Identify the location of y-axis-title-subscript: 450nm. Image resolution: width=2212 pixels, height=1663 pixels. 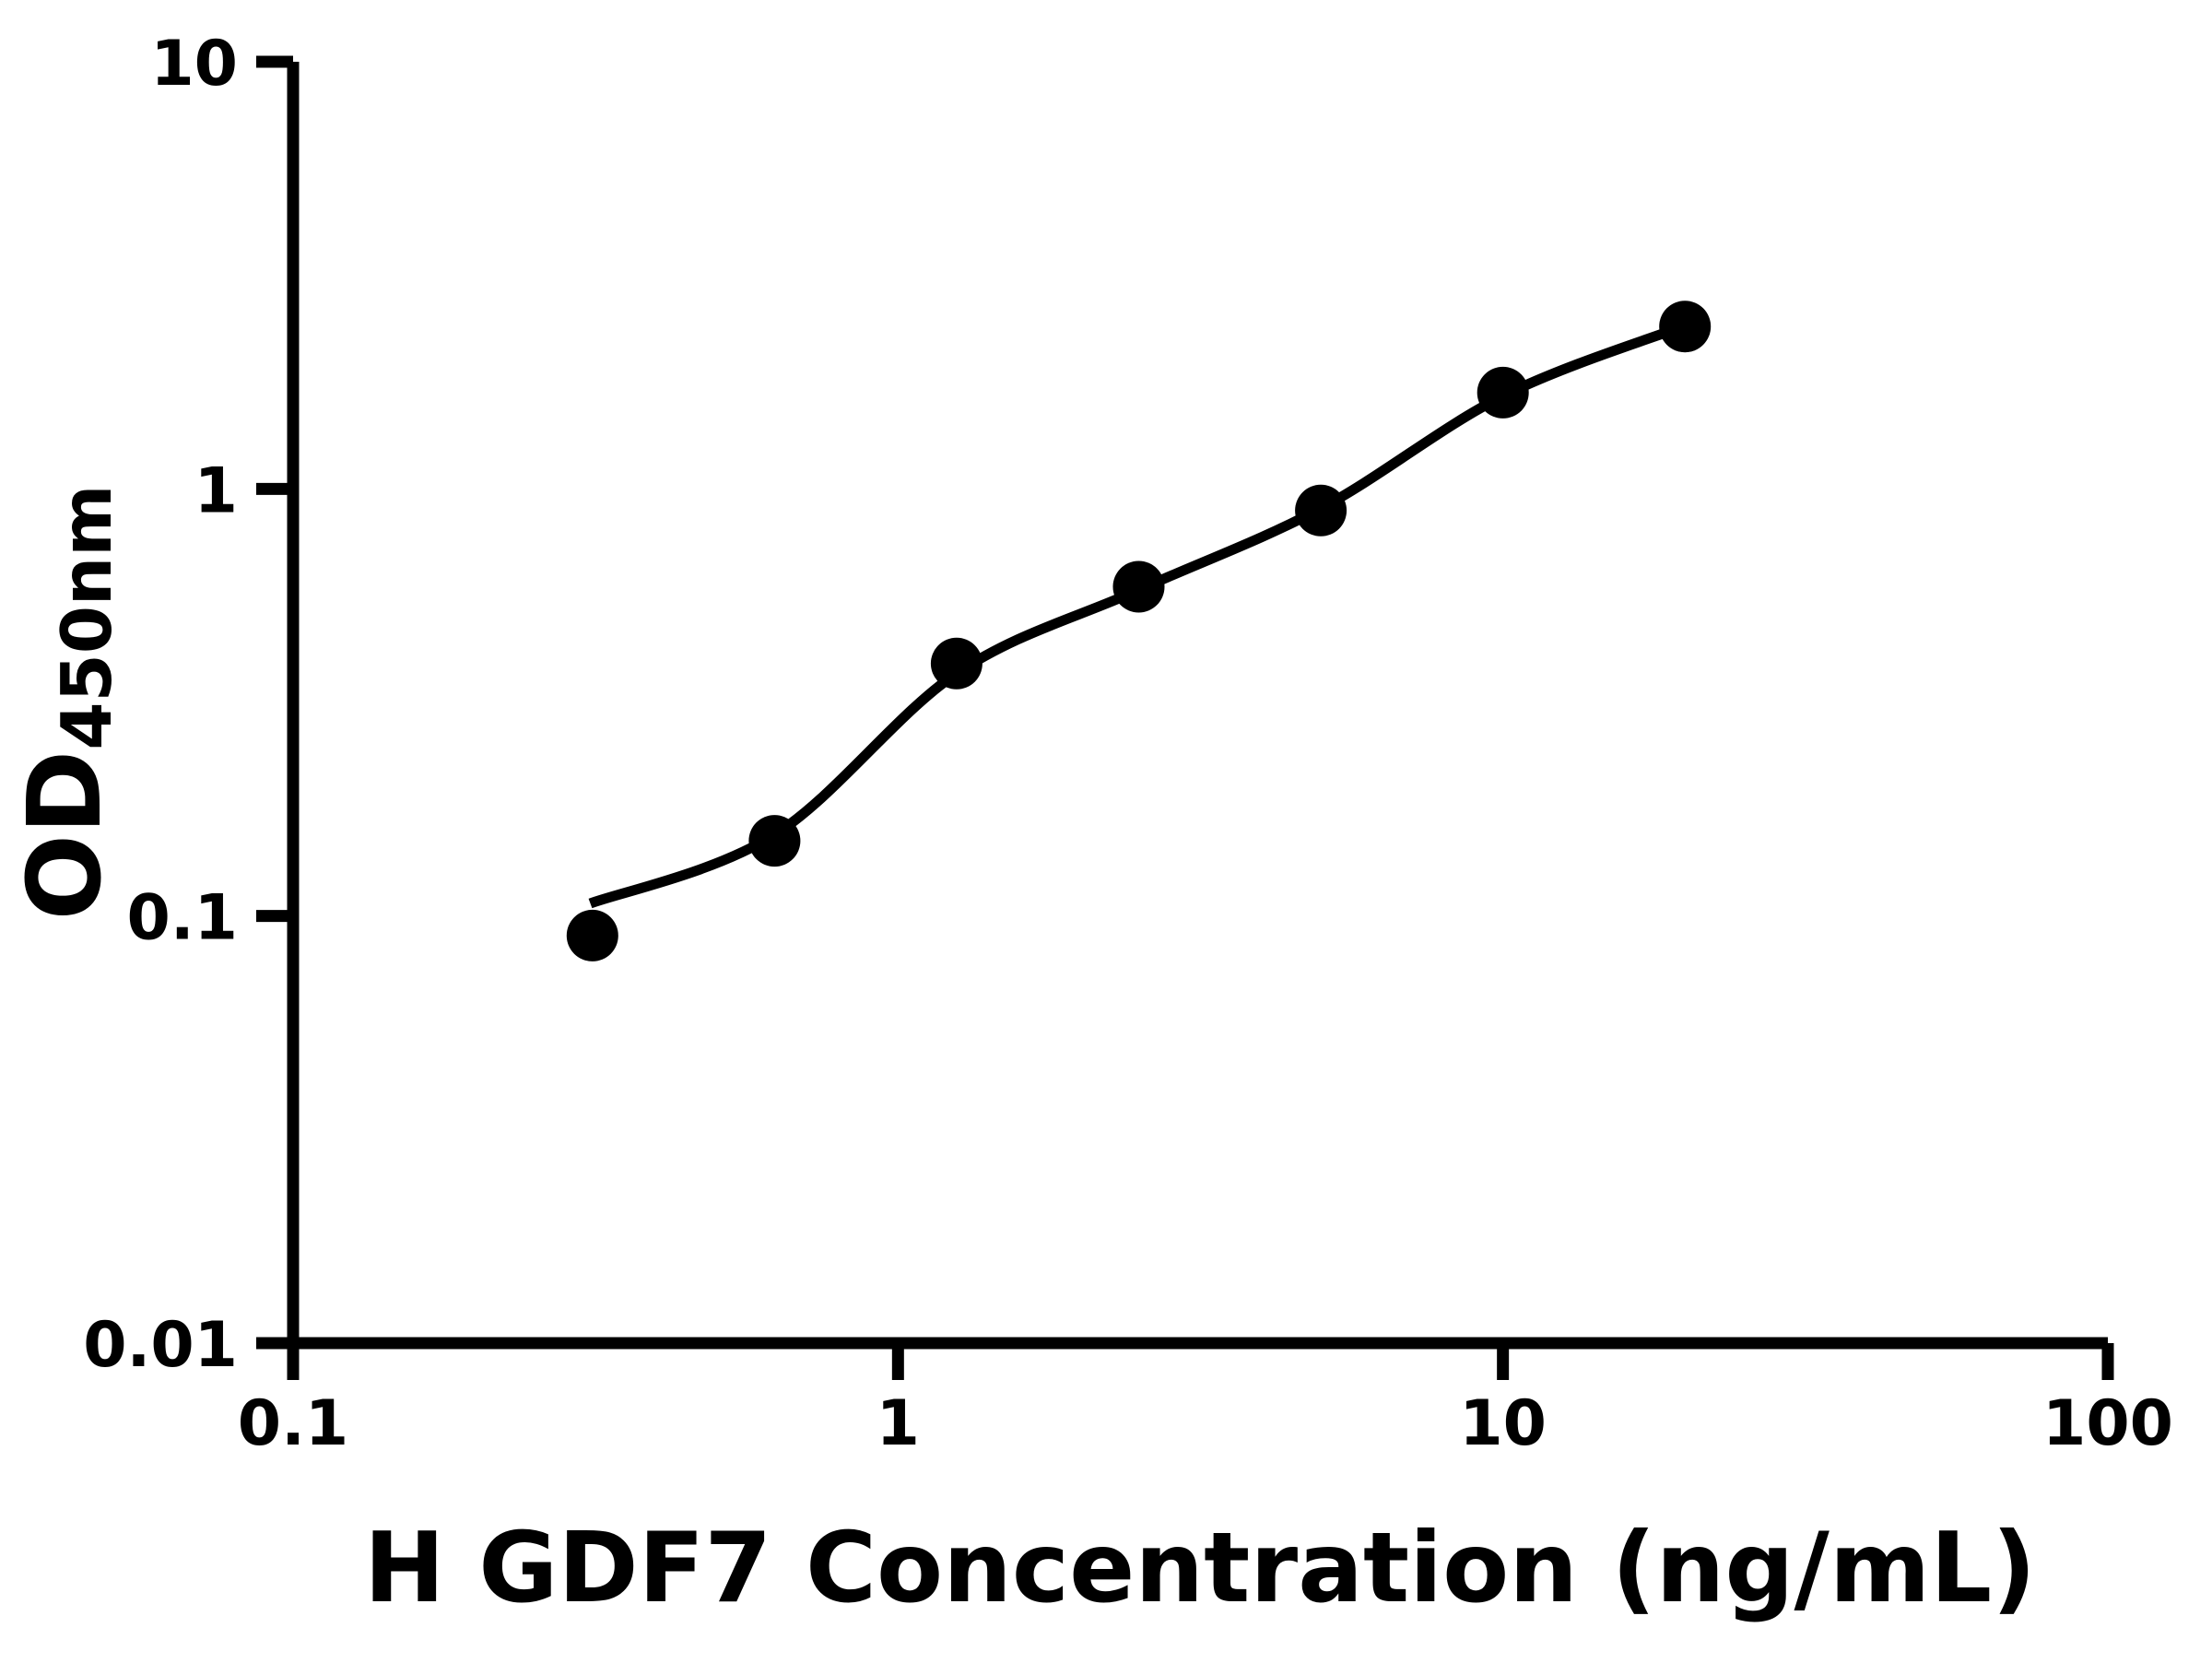
(86, 617).